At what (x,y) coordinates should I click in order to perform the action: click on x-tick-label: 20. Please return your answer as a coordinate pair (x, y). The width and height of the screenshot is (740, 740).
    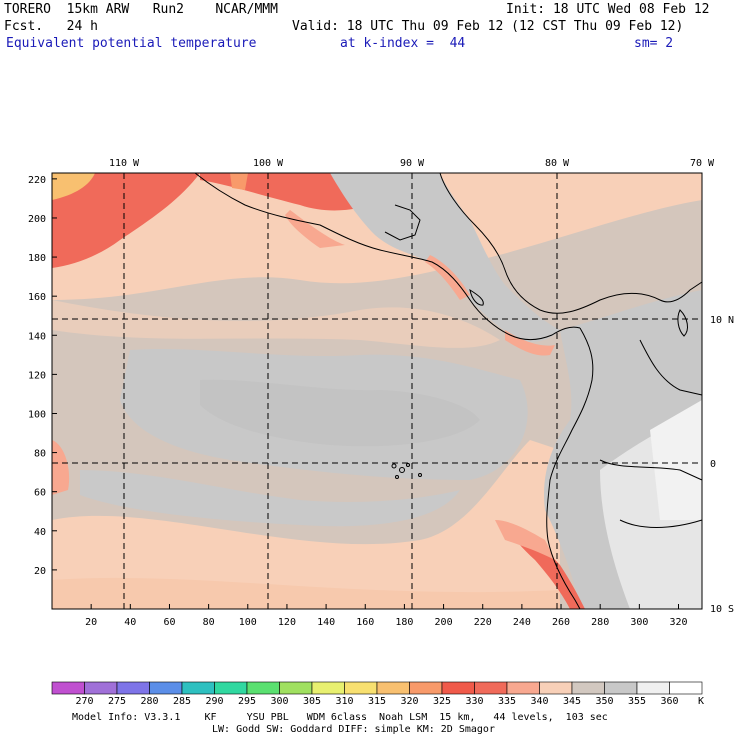
    Looking at the image, I should click on (91, 622).